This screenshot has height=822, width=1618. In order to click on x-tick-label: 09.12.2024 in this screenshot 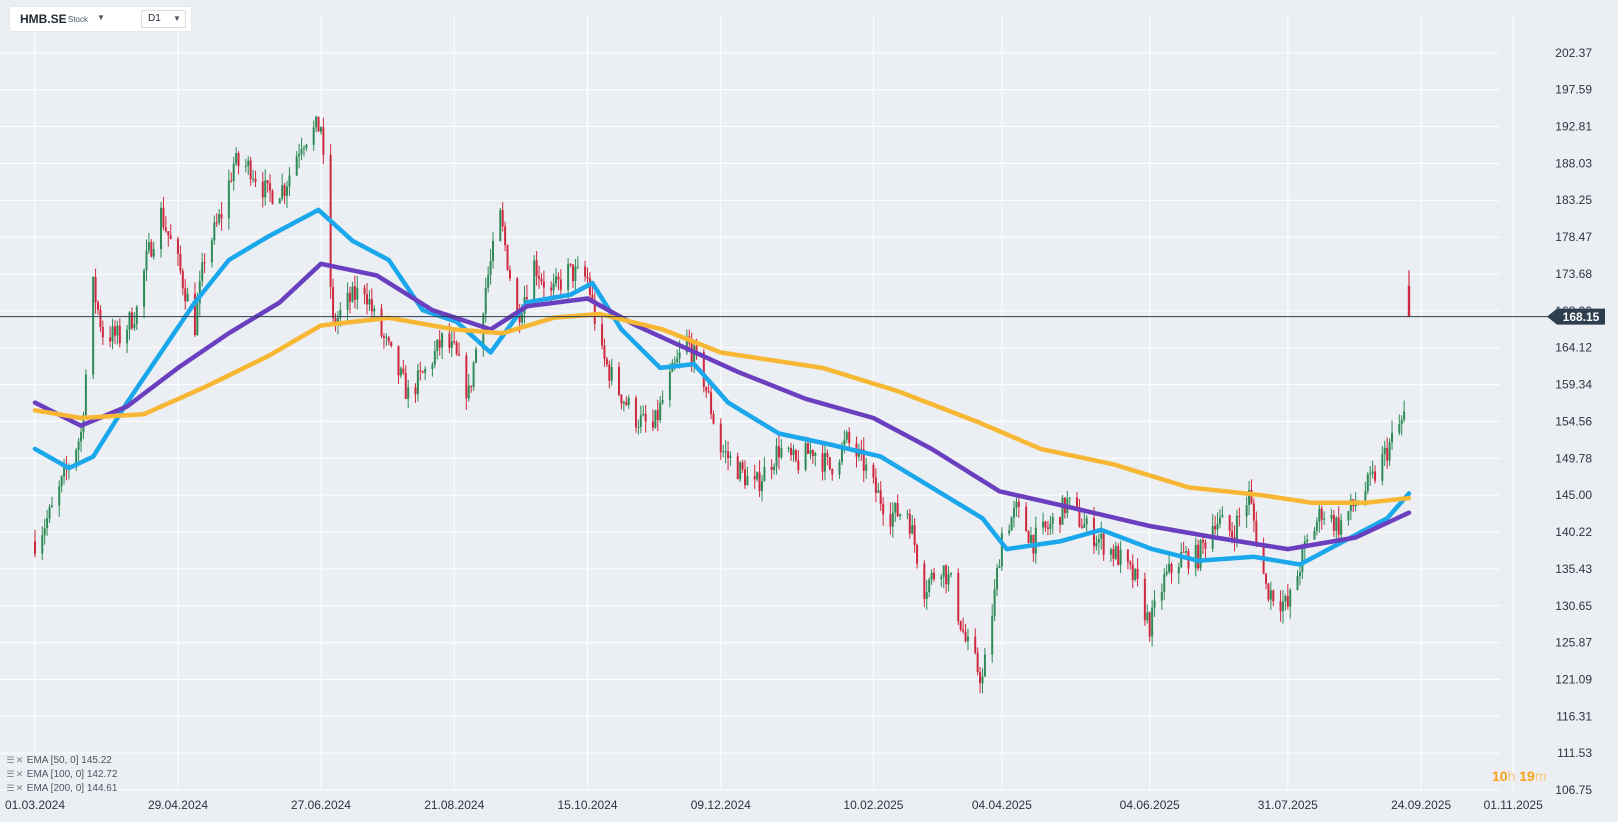, I will do `click(721, 805)`.